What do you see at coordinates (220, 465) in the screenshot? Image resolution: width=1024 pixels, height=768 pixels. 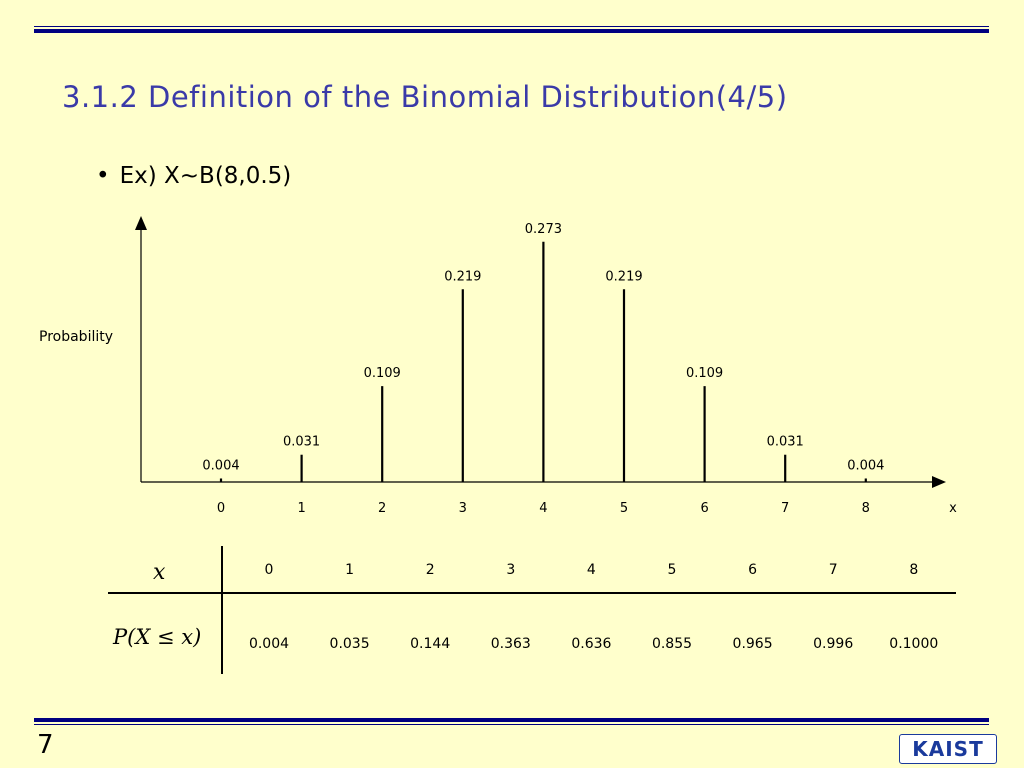 I see `data-label-x0: 0.004` at bounding box center [220, 465].